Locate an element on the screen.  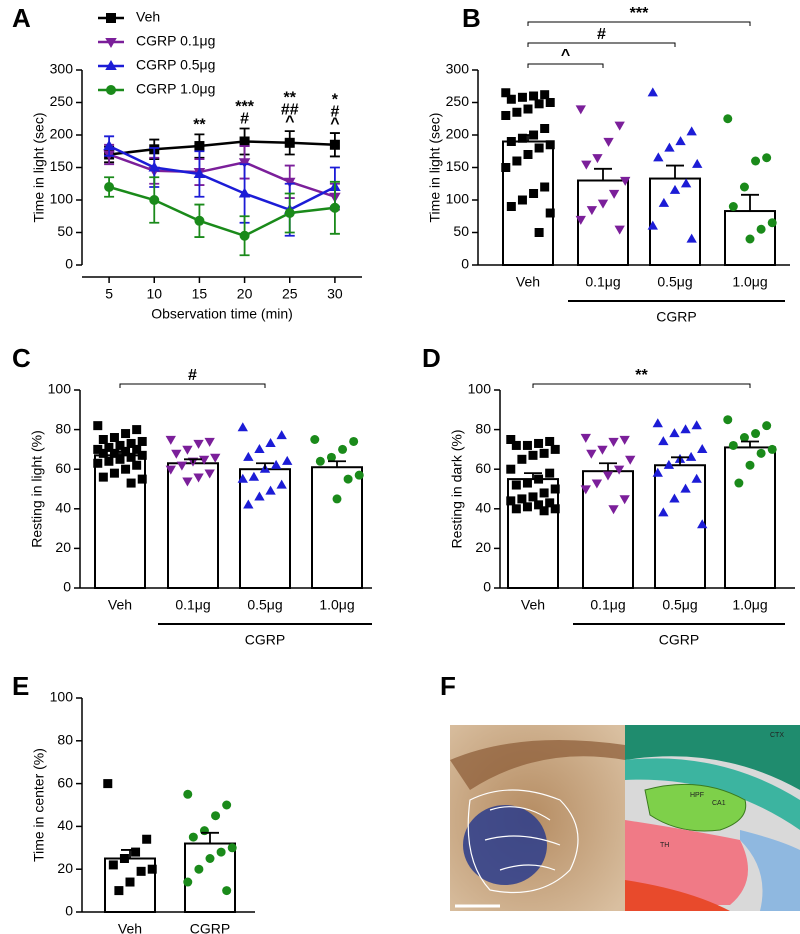
legend-marker is located at coordinates (111, 90).